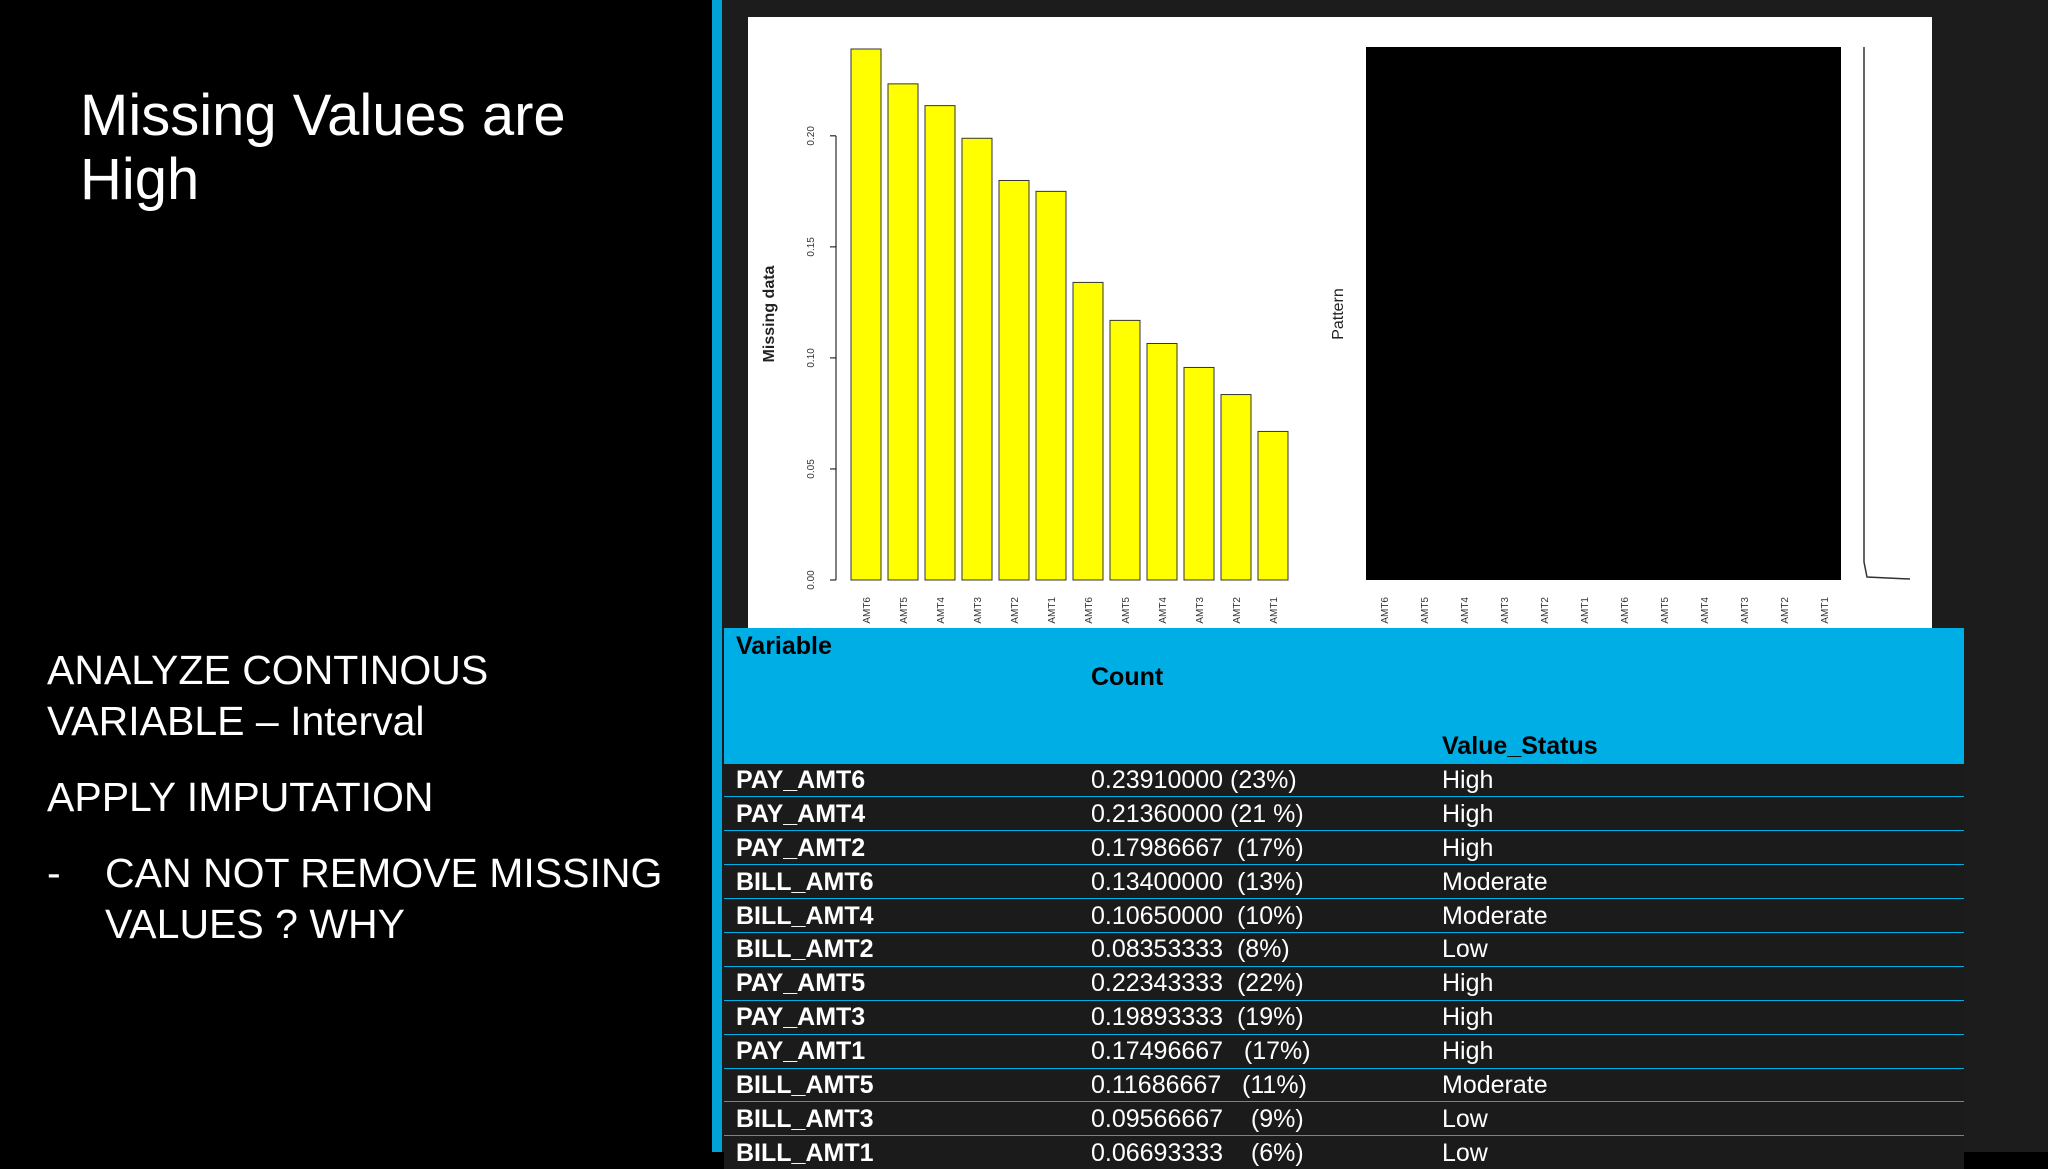 The image size is (2048, 1169). I want to click on cell-variable: PAY_AMT5, so click(901, 983).